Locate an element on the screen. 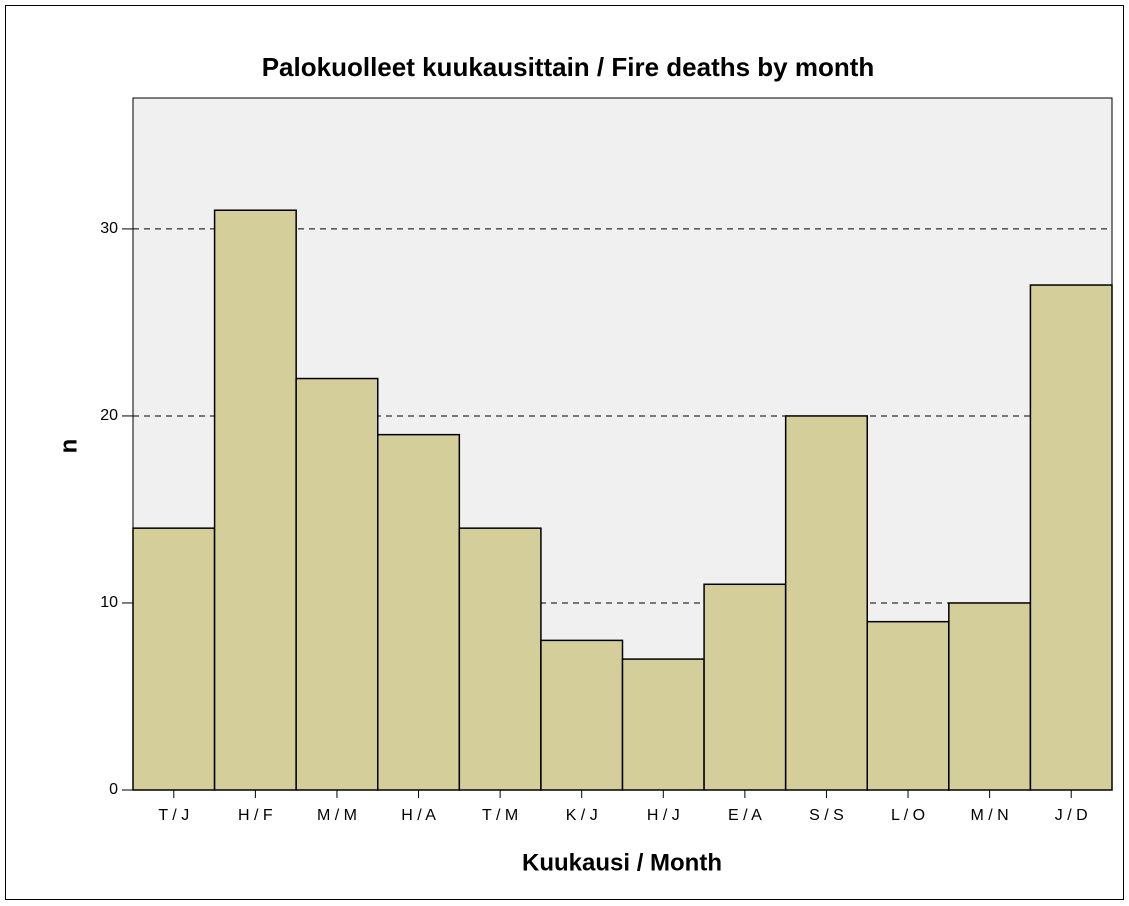  x-tick-label: M / M is located at coordinates (337, 815).